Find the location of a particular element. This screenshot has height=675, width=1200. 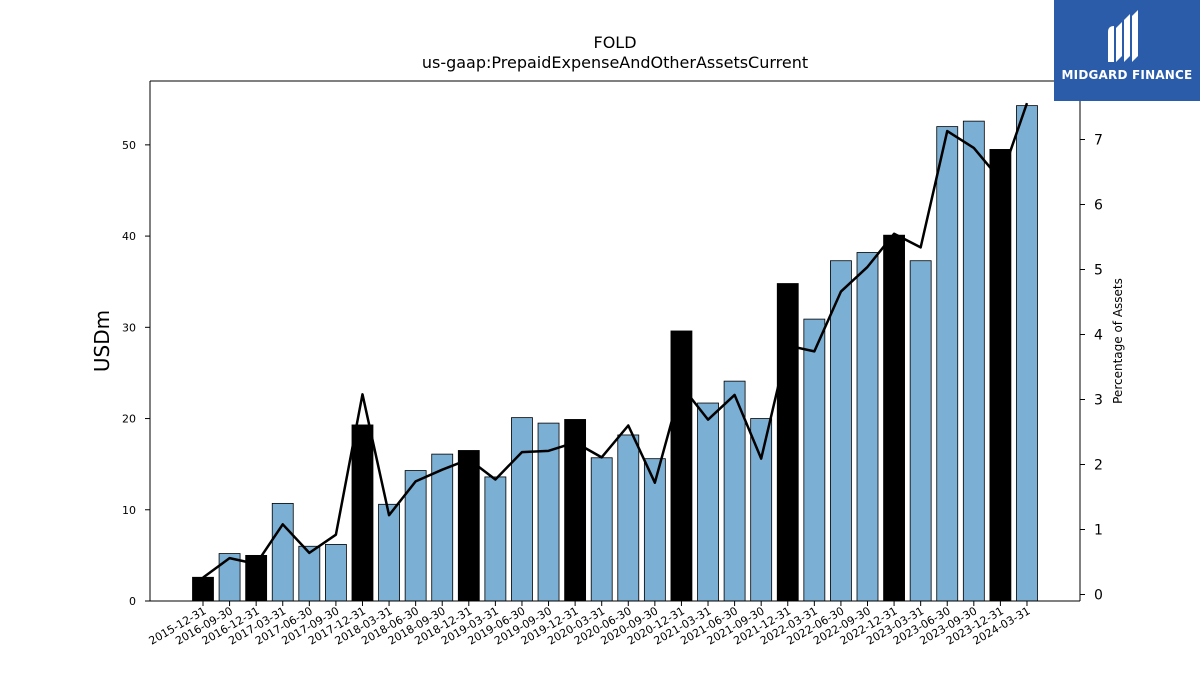

y2-tick-label: 6 is located at coordinates (1098, 206).